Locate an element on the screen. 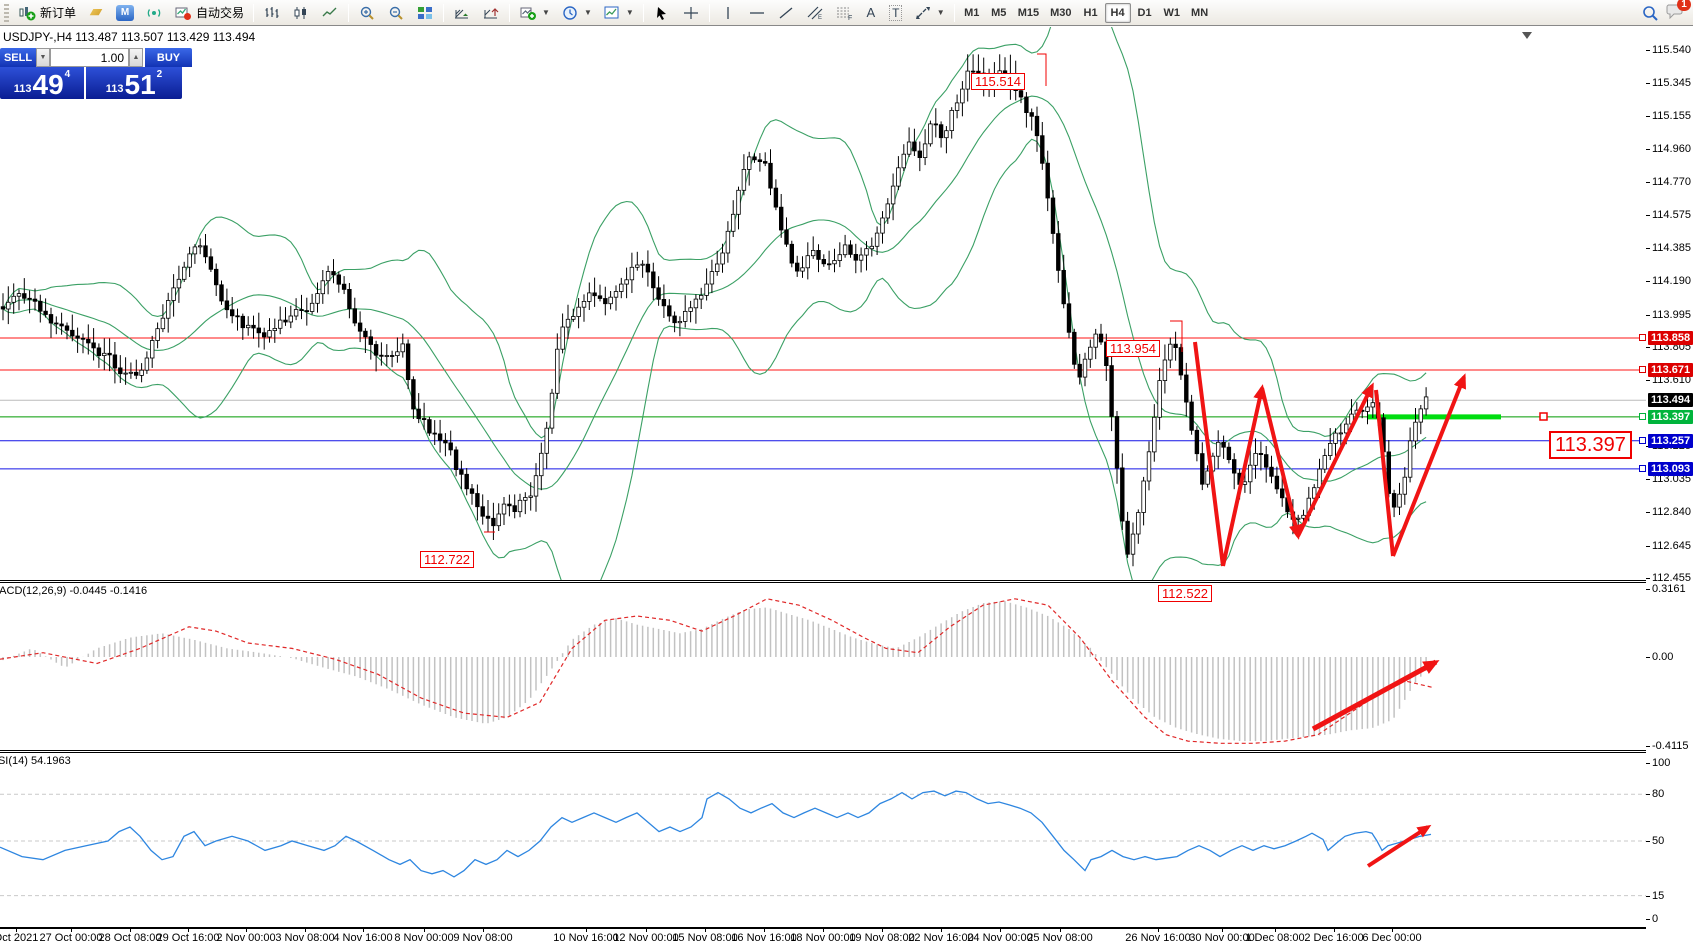  tile-windows-icon is located at coordinates (425, 12).